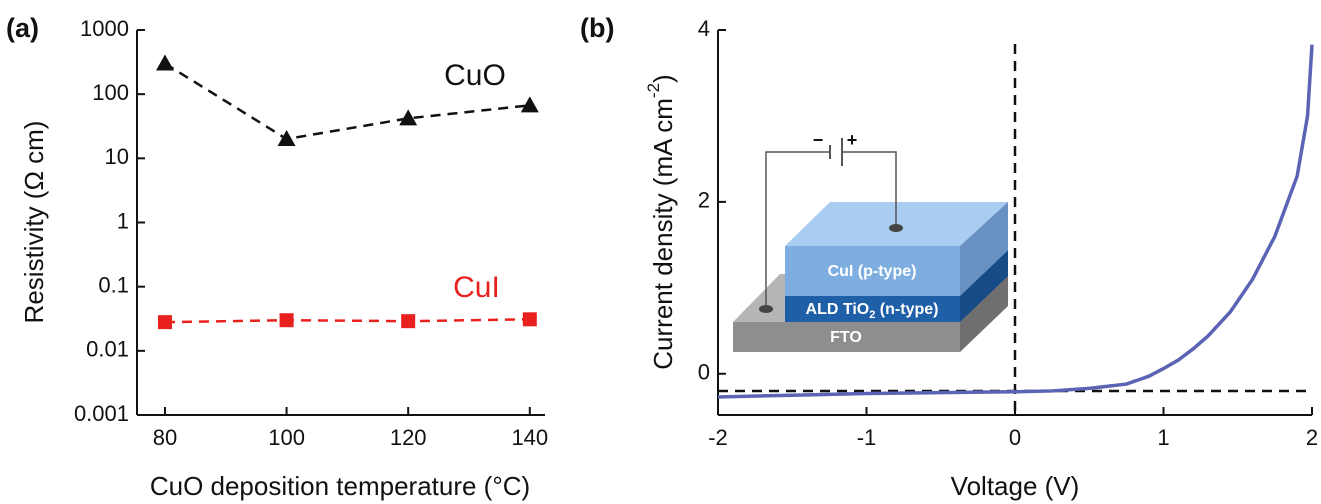  What do you see at coordinates (846, 337) in the screenshot?
I see `inset-label: FTO` at bounding box center [846, 337].